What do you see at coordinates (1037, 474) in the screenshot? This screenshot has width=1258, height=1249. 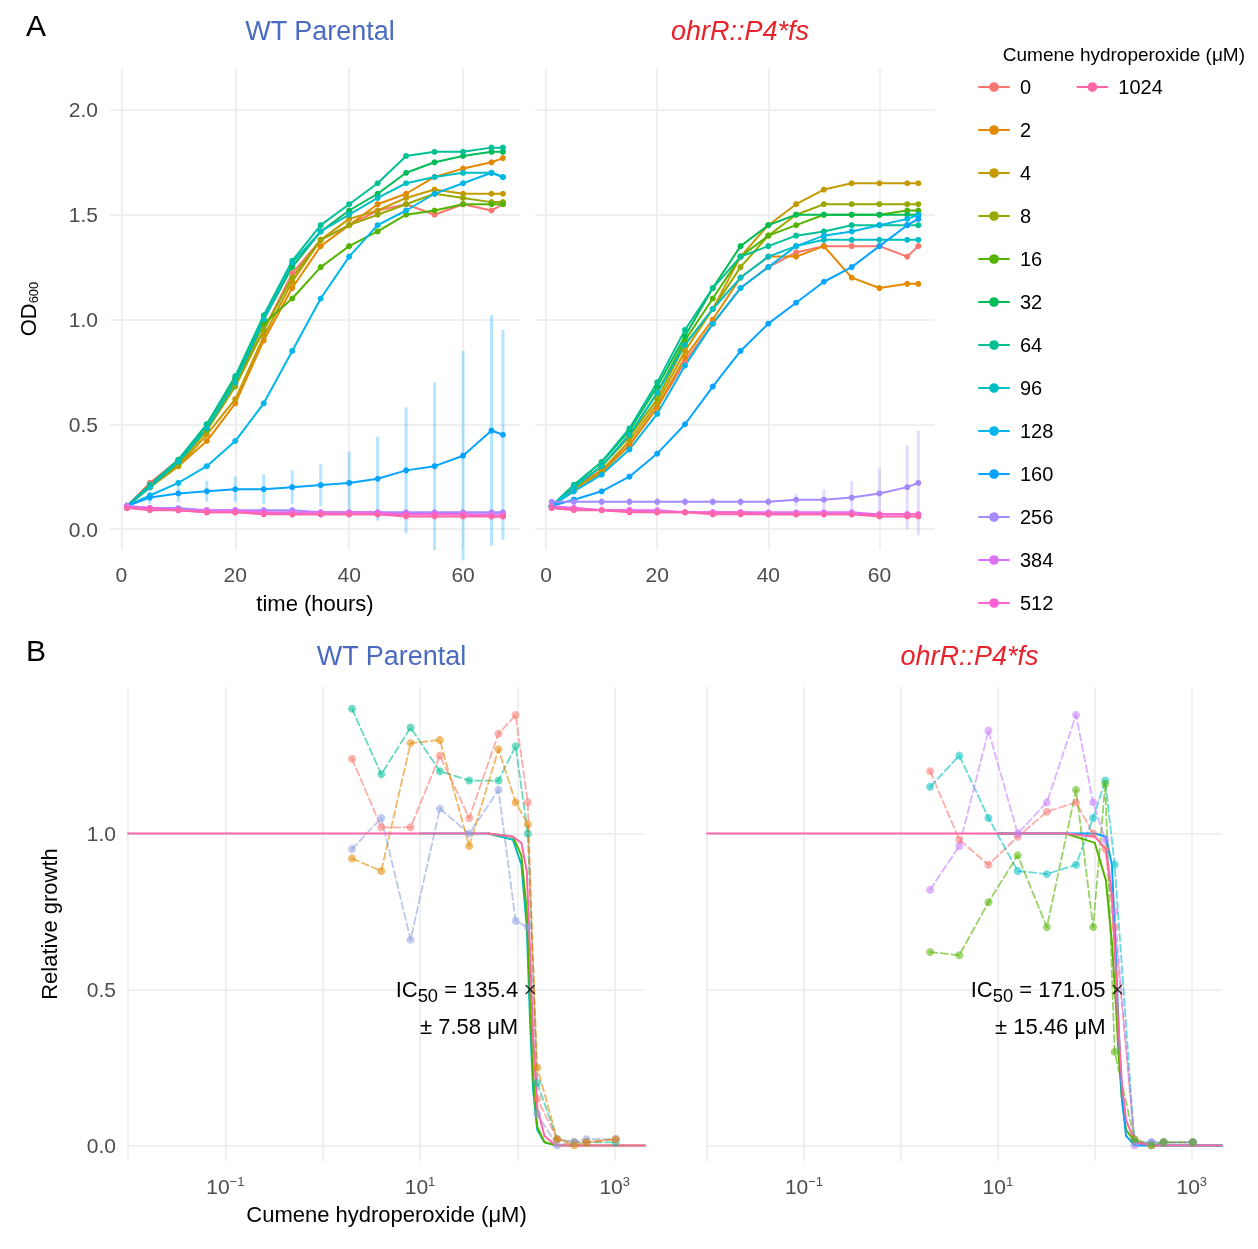 I see `legend-label: 160` at bounding box center [1037, 474].